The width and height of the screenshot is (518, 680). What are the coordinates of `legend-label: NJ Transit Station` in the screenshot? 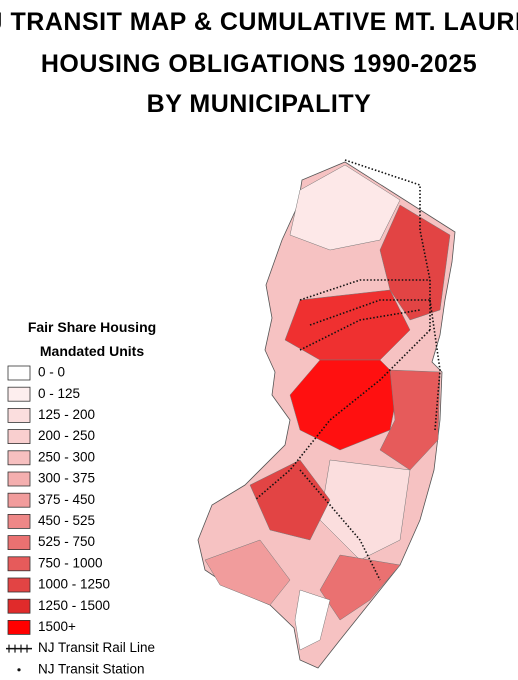 It's located at (91, 668).